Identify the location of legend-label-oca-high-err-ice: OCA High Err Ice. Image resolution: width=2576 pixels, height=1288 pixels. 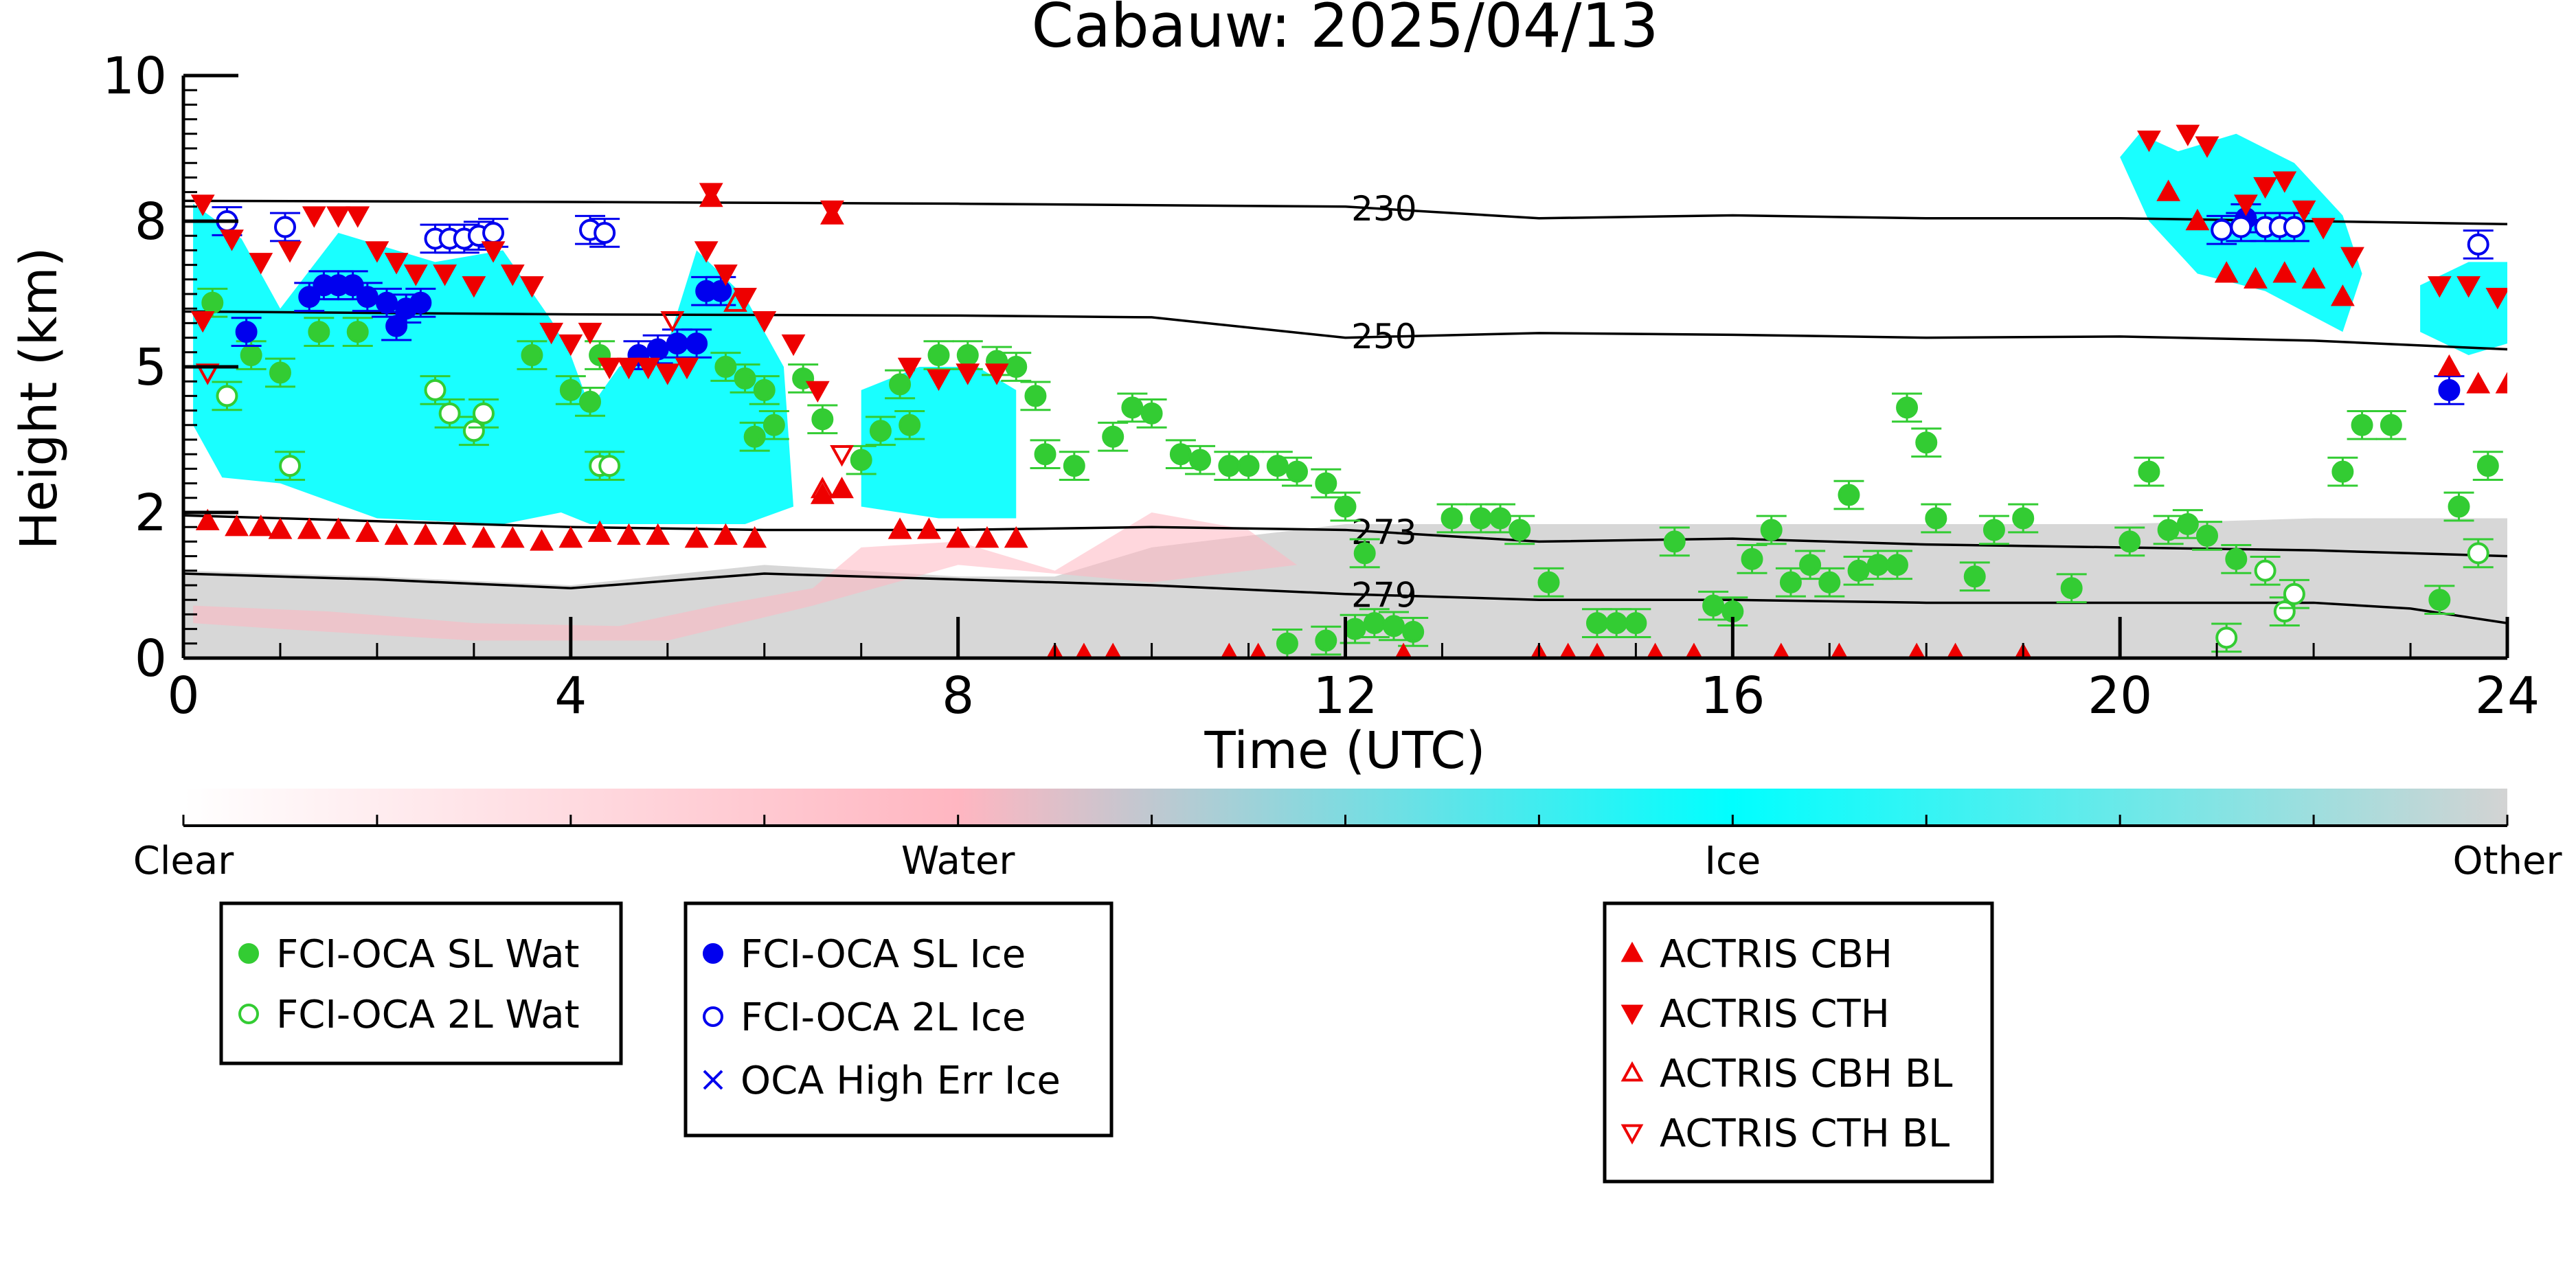
(901, 1081).